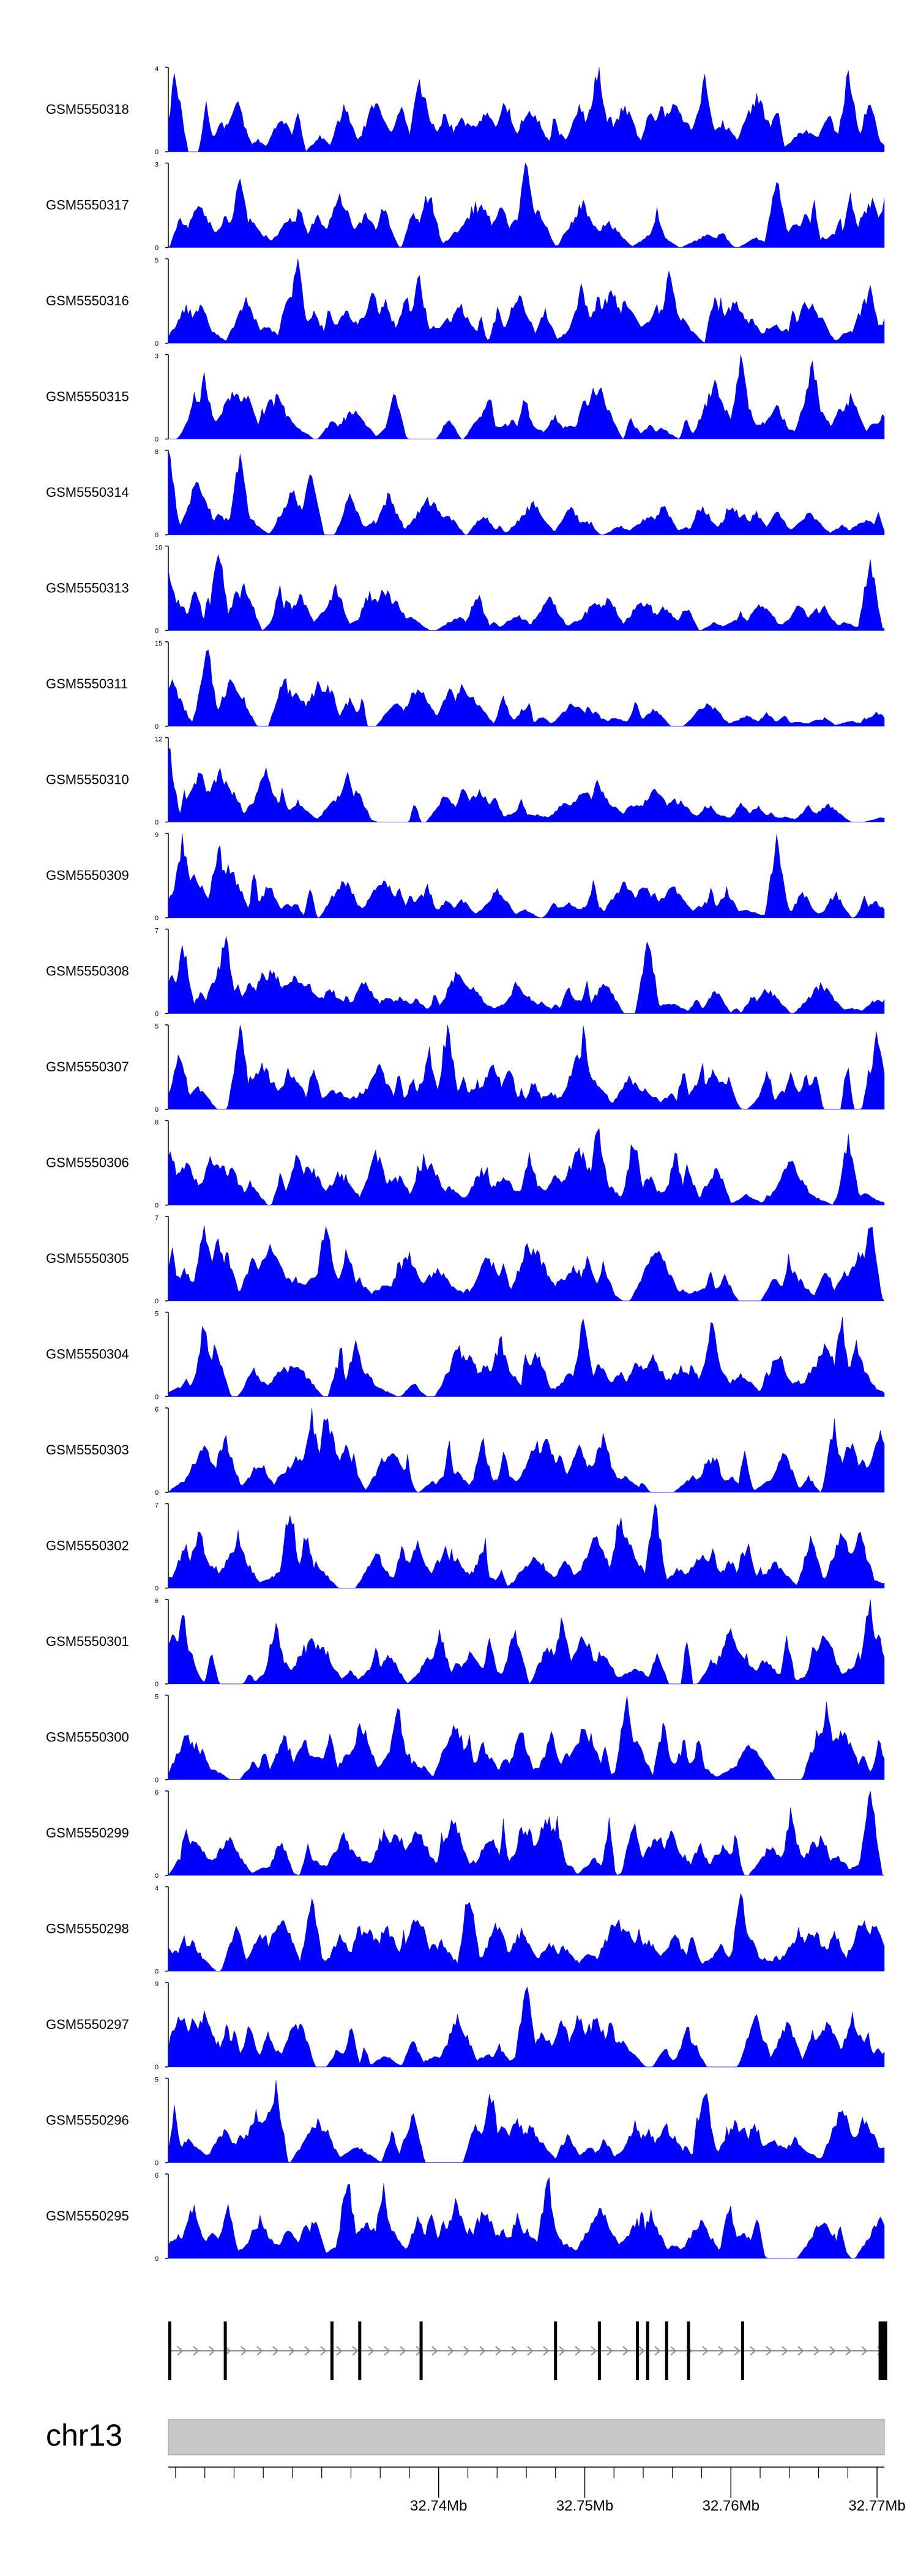 The width and height of the screenshot is (918, 2576). I want to click on coverage-track: GSM5550298 4 0, so click(465, 1931).